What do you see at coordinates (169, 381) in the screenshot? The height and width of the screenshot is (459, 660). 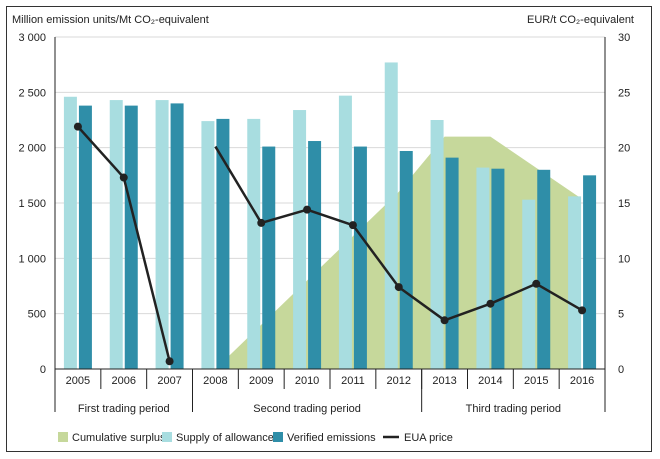 I see `x-tick-label: 2007` at bounding box center [169, 381].